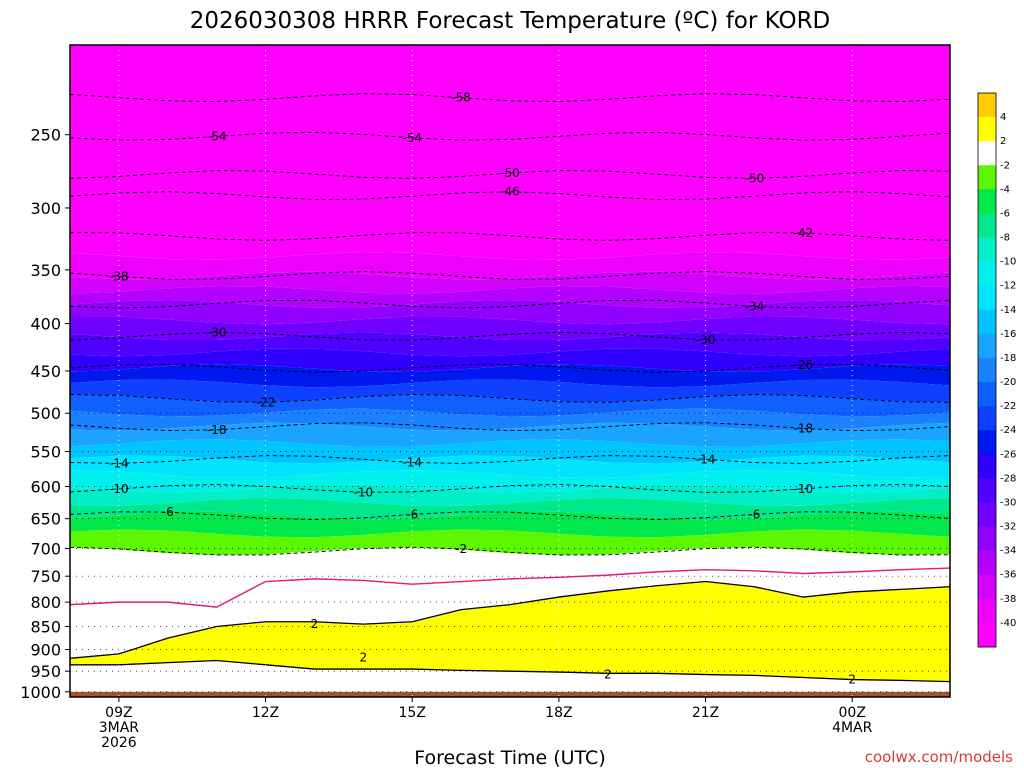  Describe the element at coordinates (412, 713) in the screenshot. I see `x-tick-label: 15Z` at that location.